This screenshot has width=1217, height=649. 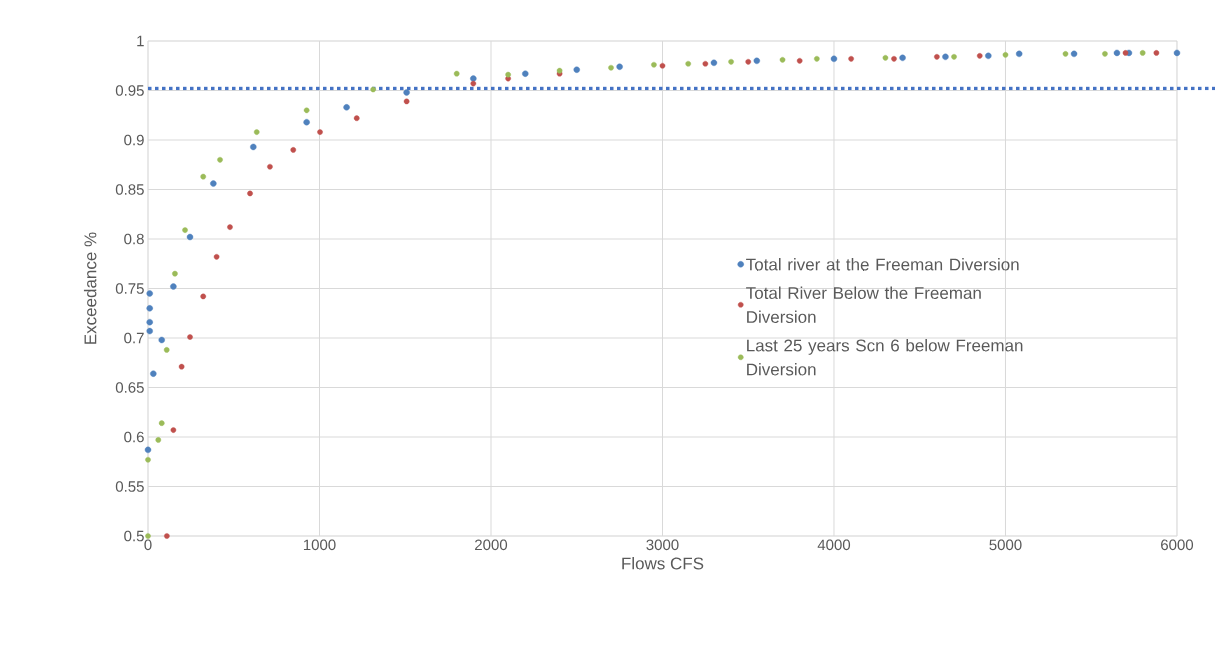 I want to click on legend-label: Total river at the Freeman Diversion, so click(x=882, y=264).